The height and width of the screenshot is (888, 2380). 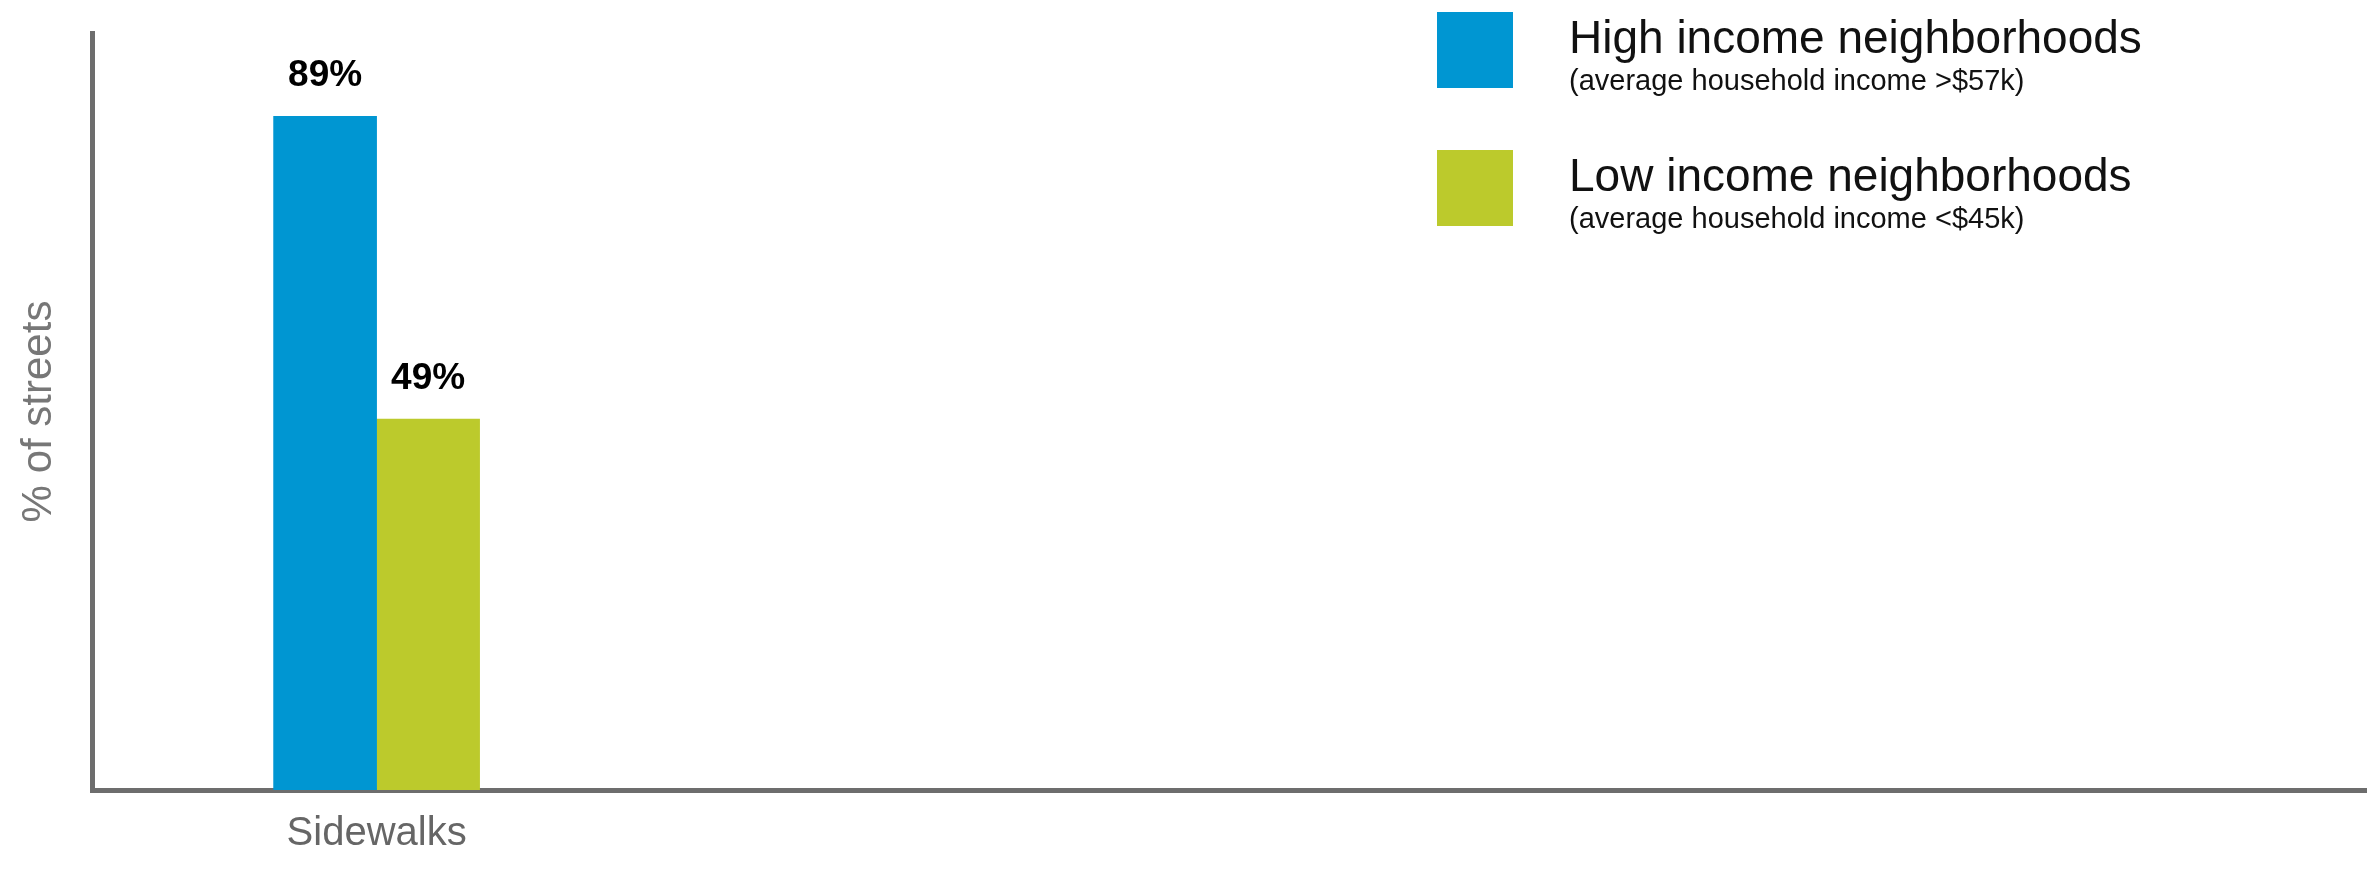 What do you see at coordinates (325, 73) in the screenshot?
I see `data-label: 89%` at bounding box center [325, 73].